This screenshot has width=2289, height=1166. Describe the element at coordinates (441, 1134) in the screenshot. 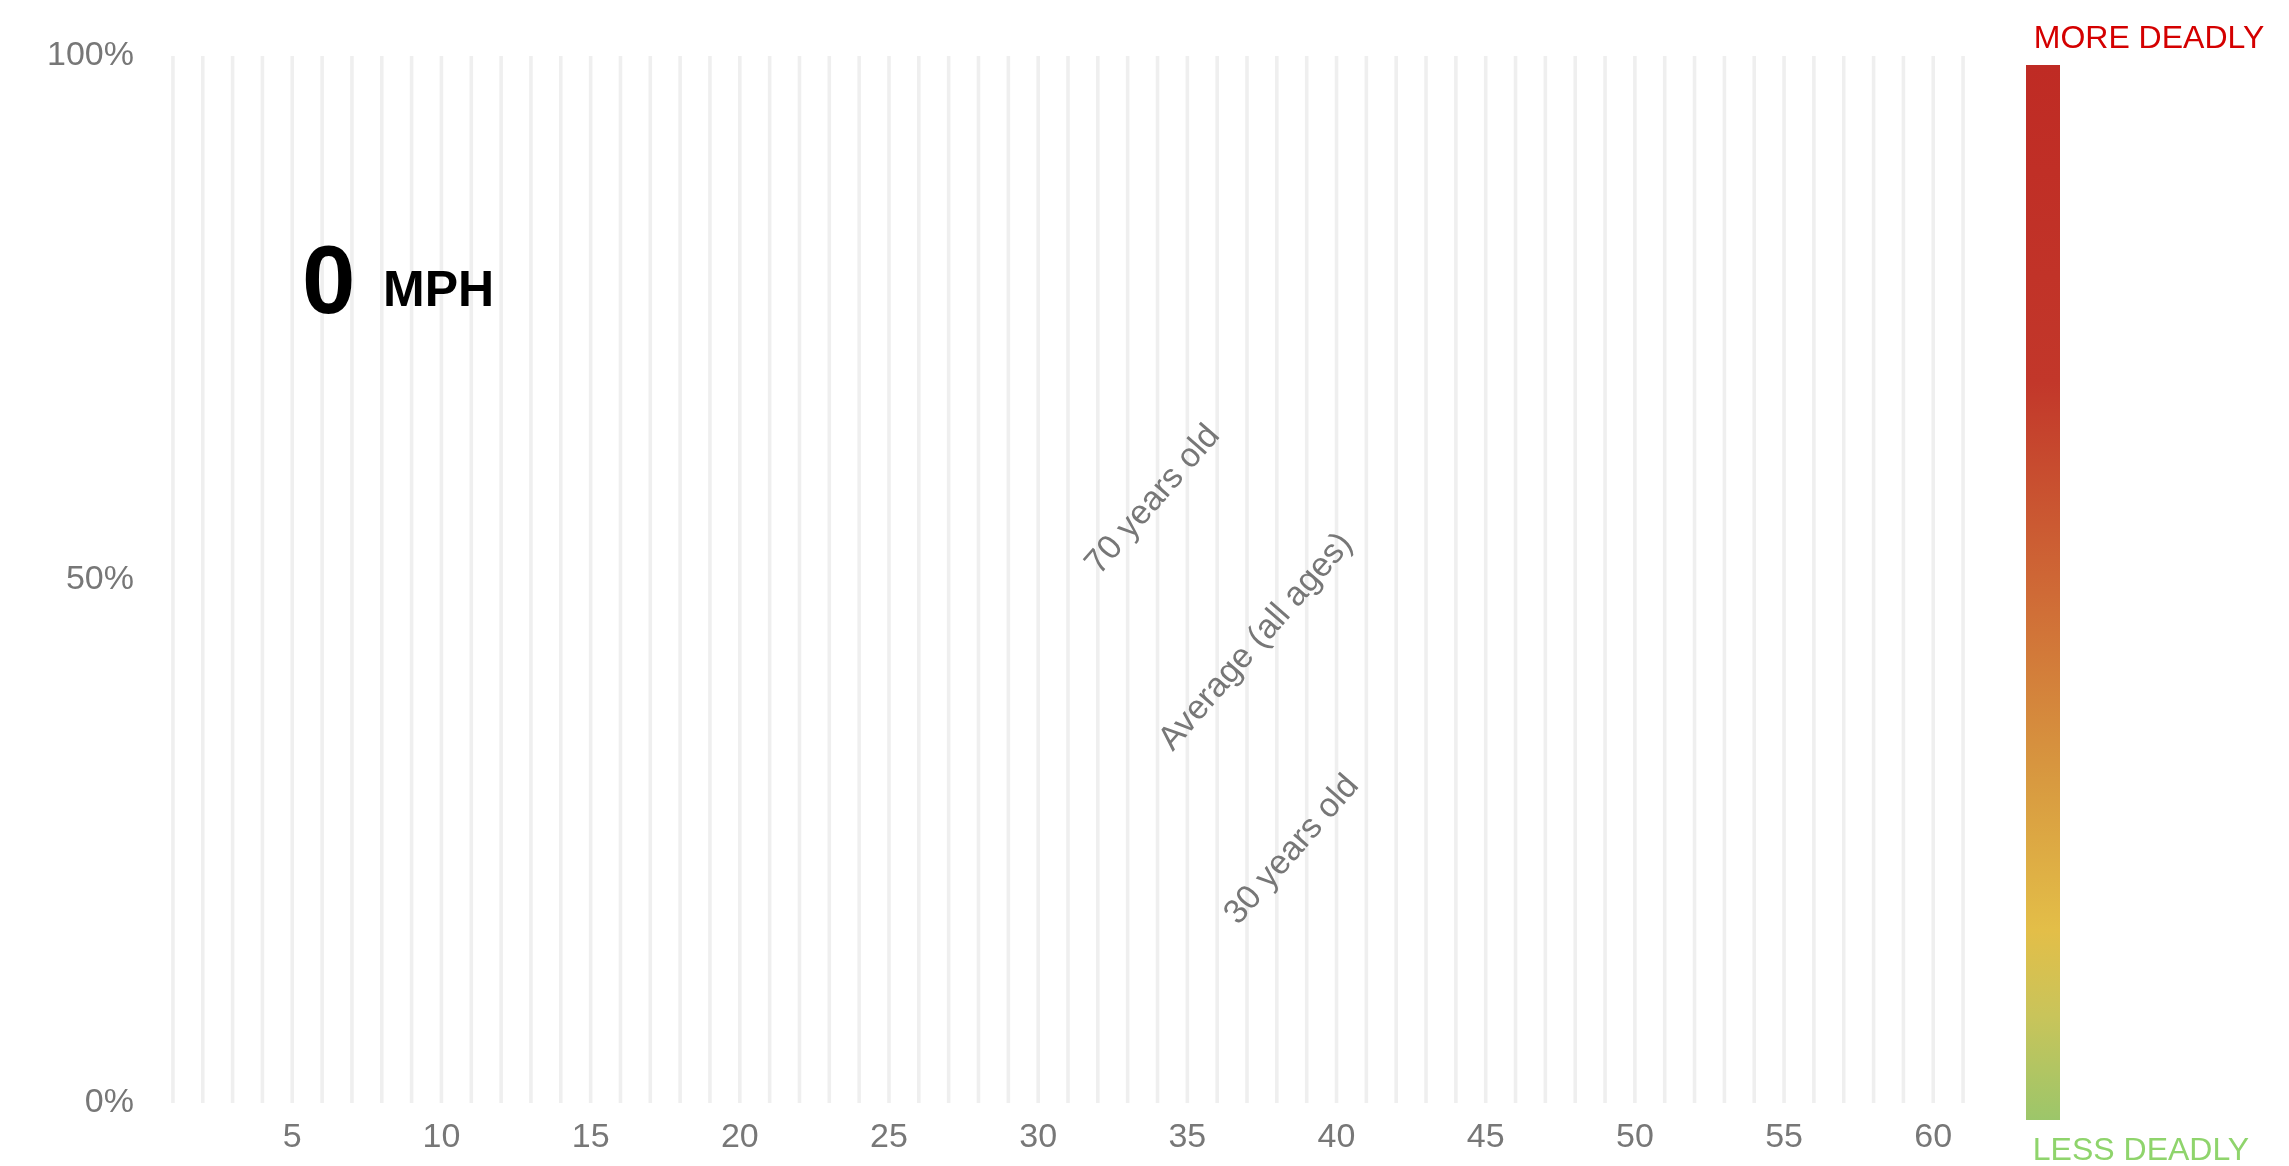

I see `x-tick-label: 10` at that location.